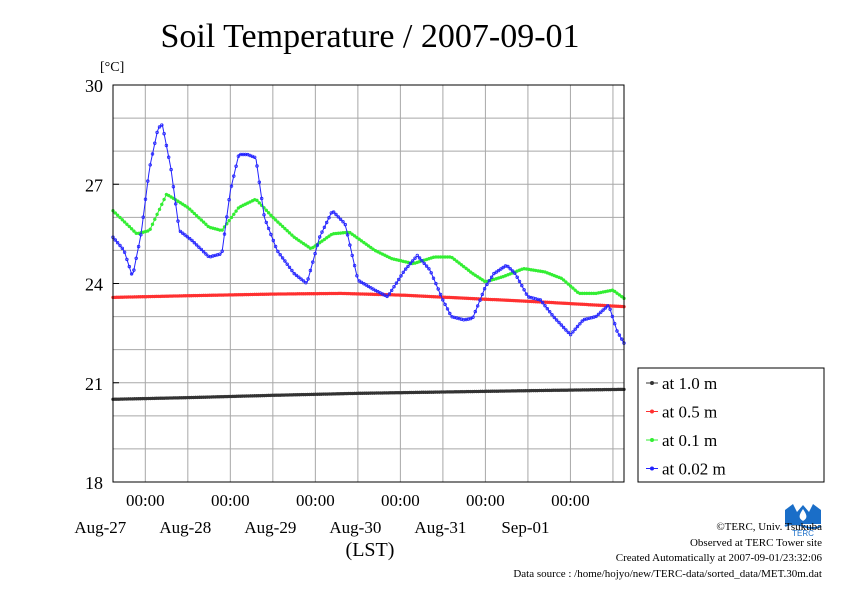 The height and width of the screenshot is (595, 842). Describe the element at coordinates (94, 185) in the screenshot. I see `y-tick-label: 27` at that location.